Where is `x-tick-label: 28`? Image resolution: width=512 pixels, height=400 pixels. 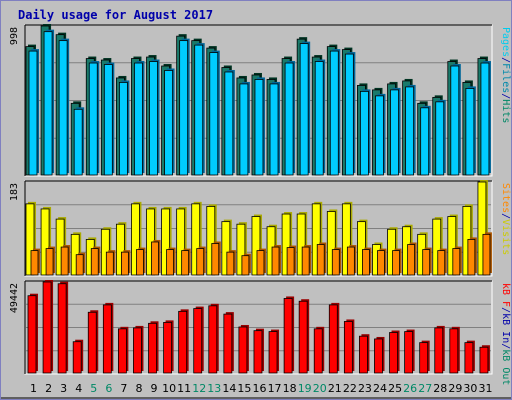
x-tick-label: 28 is located at coordinates (440, 388).